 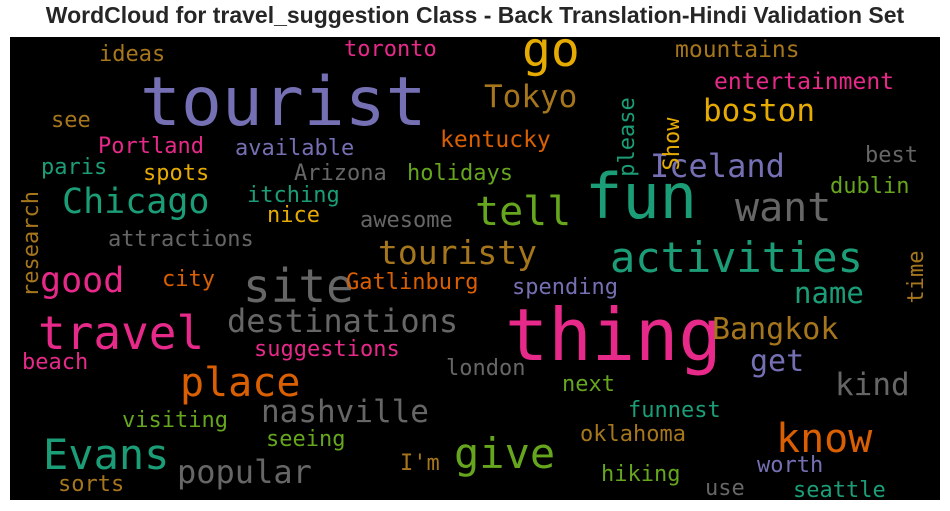 I want to click on word-iceland: Iceland, so click(x=717, y=166).